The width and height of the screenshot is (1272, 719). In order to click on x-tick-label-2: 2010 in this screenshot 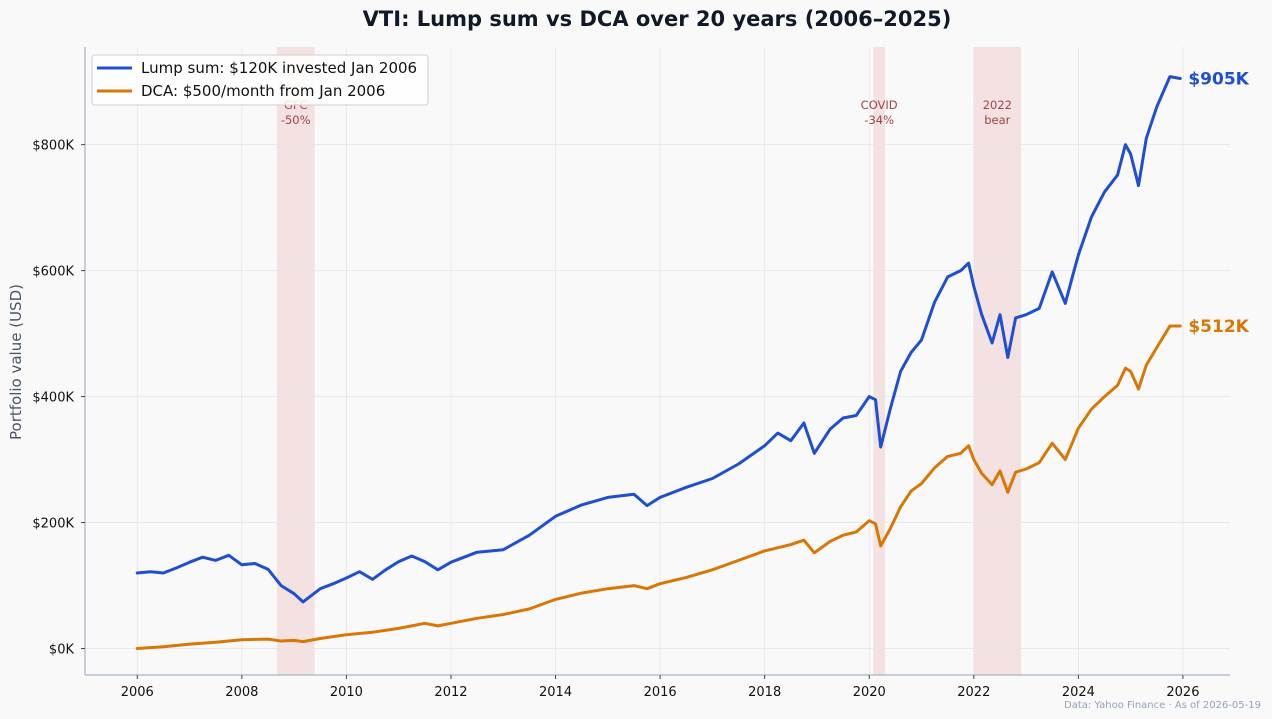, I will do `click(346, 692)`.